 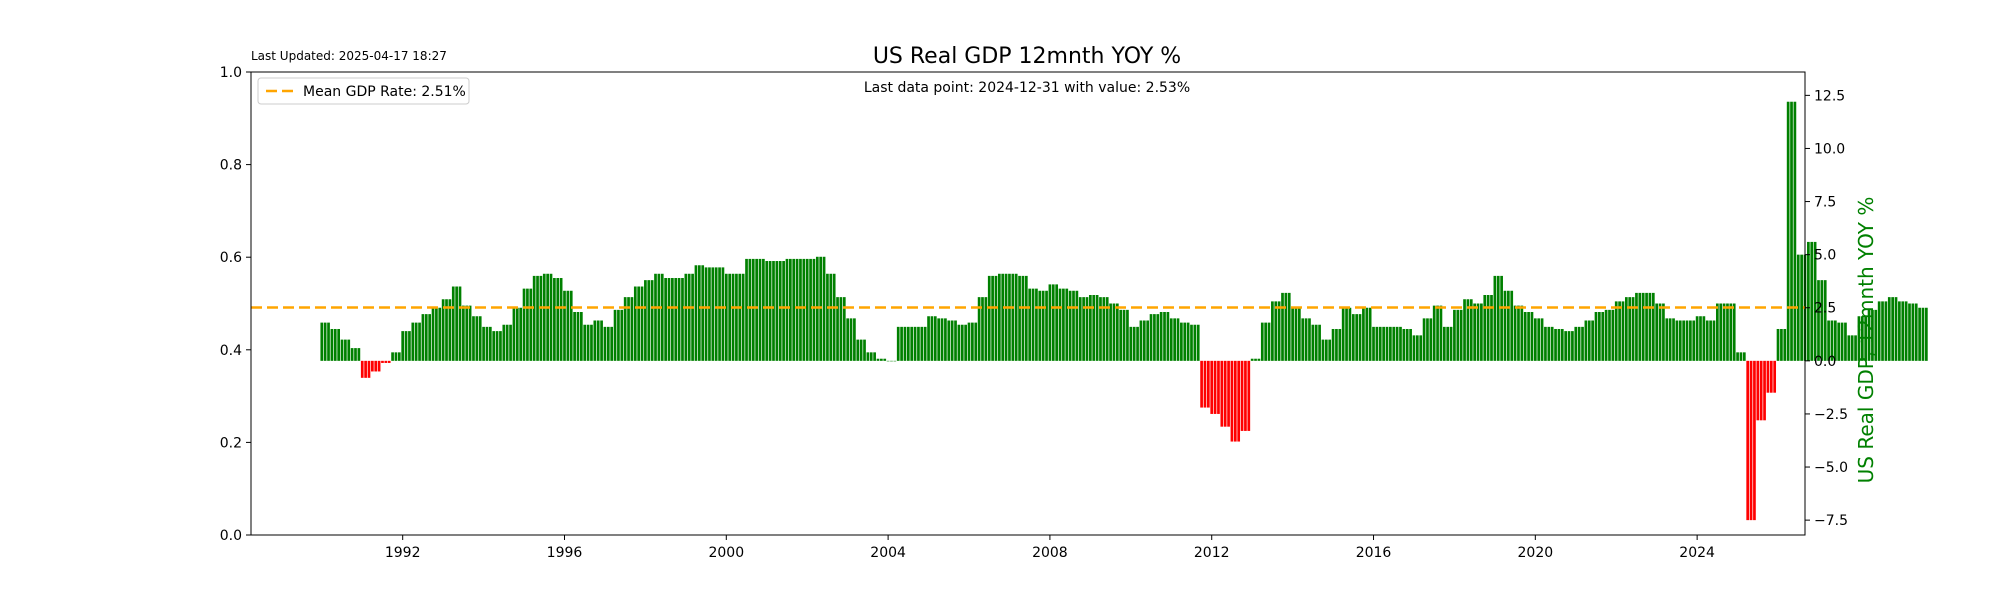 I want to click on left-tick-label: 1.0, so click(x=231, y=73).